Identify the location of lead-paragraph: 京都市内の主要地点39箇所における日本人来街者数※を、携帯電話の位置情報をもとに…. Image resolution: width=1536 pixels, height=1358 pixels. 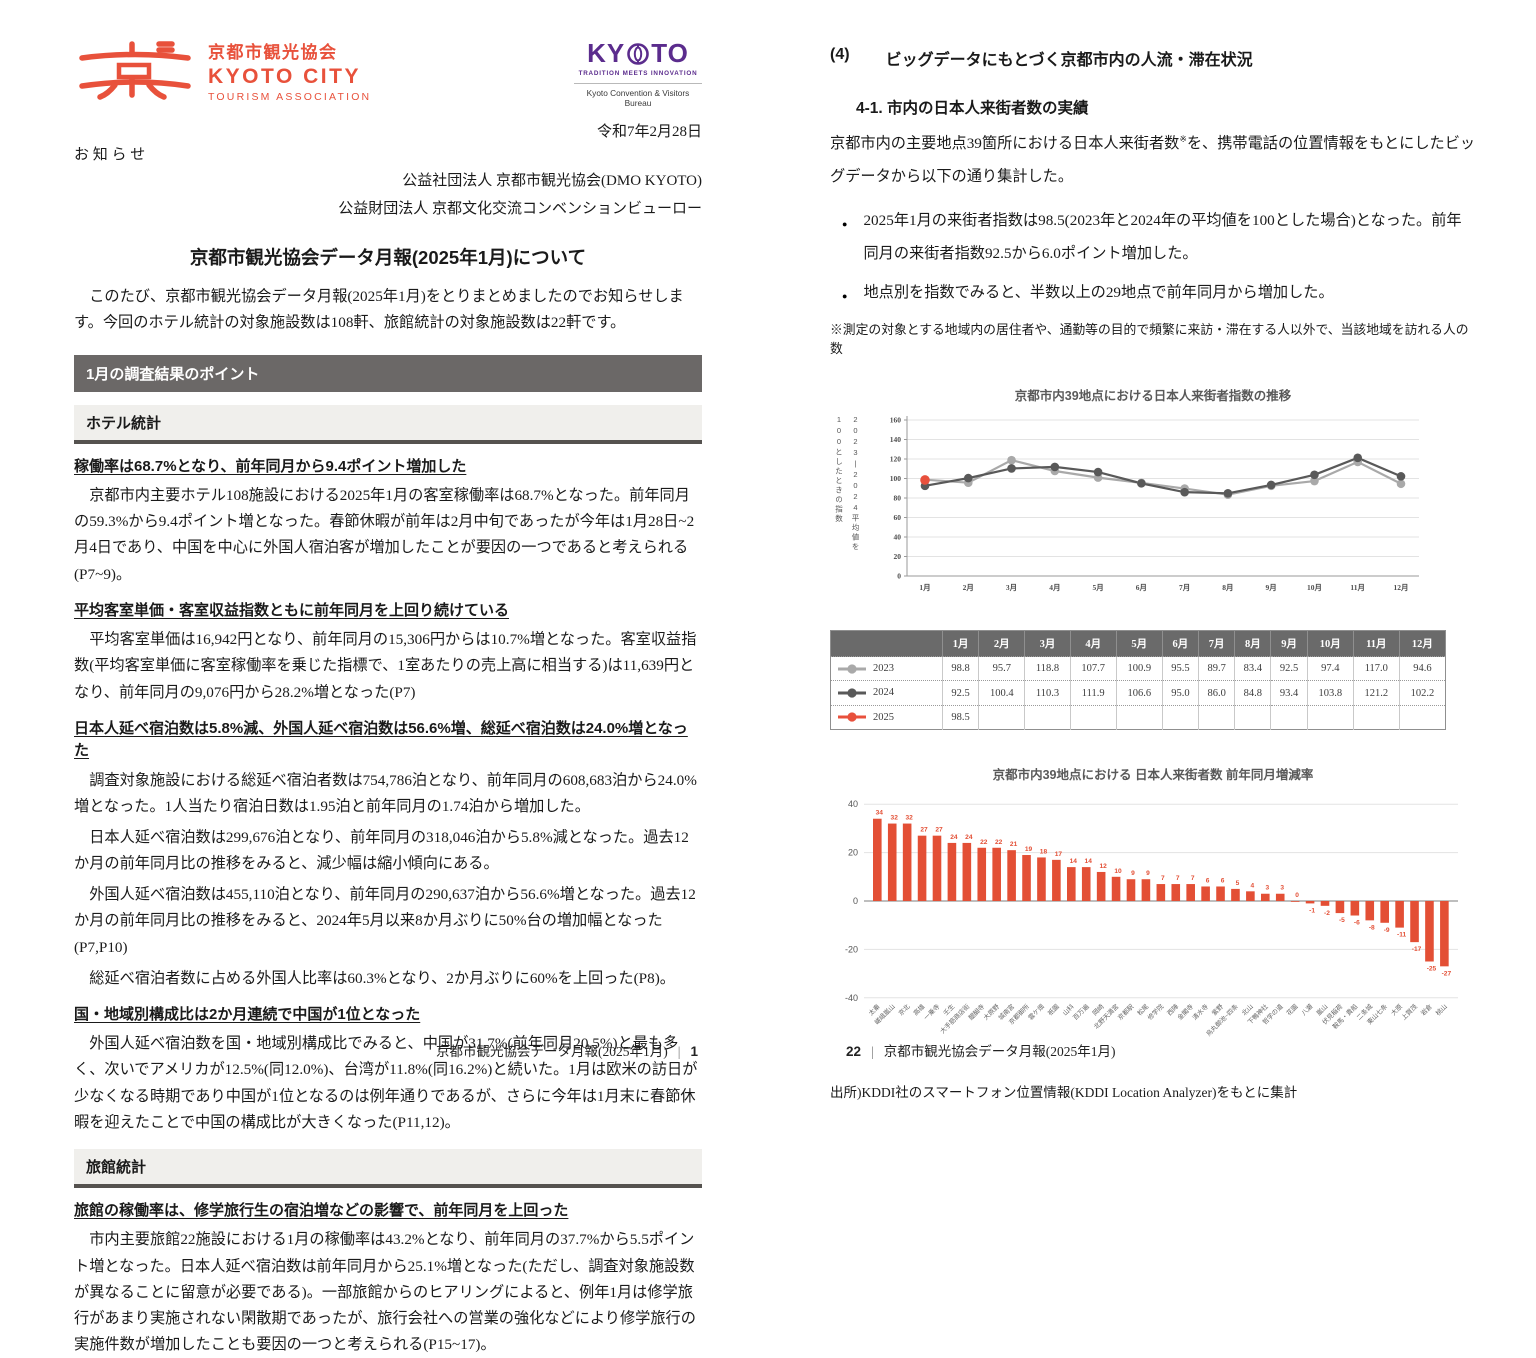
(1153, 160).